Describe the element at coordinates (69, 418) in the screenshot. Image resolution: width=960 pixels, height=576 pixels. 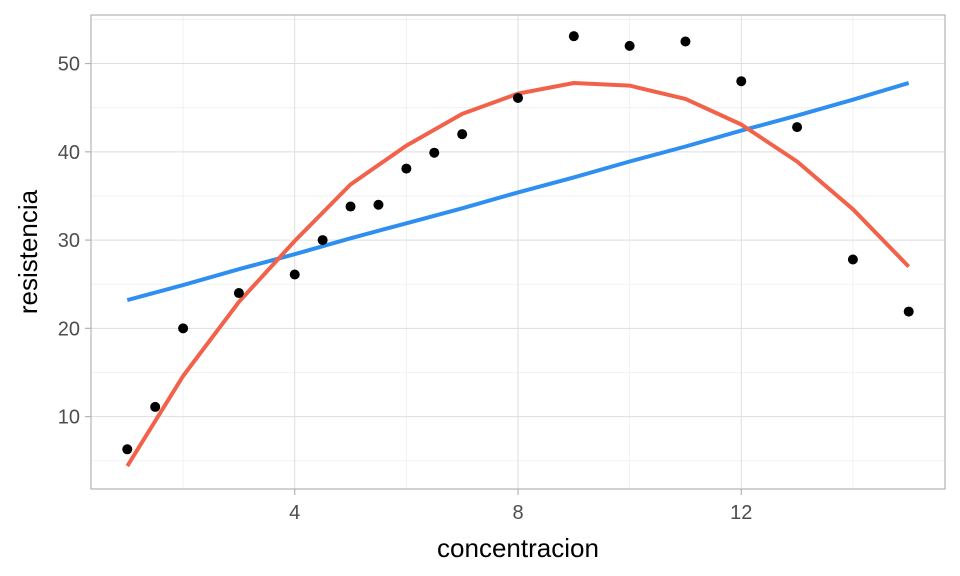
I see `y-tick-label: 10` at that location.